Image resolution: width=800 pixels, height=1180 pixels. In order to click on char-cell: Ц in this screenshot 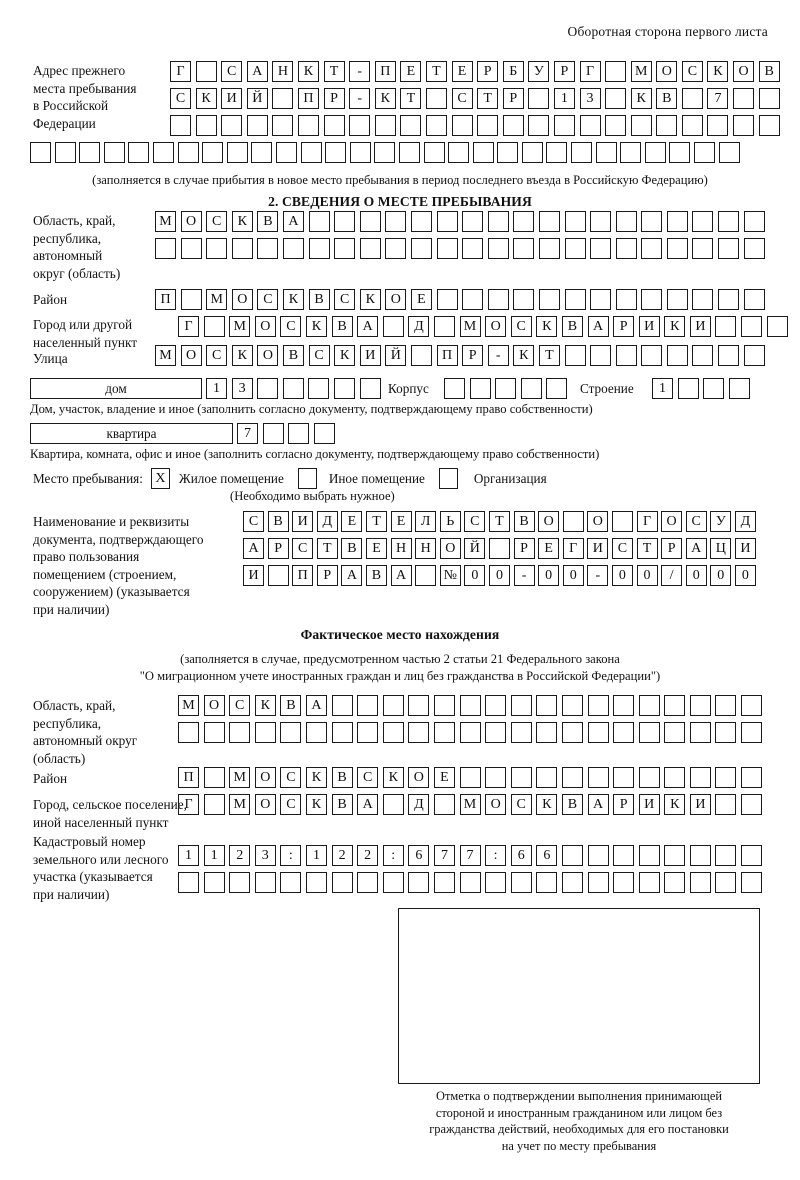, I will do `click(721, 548)`.